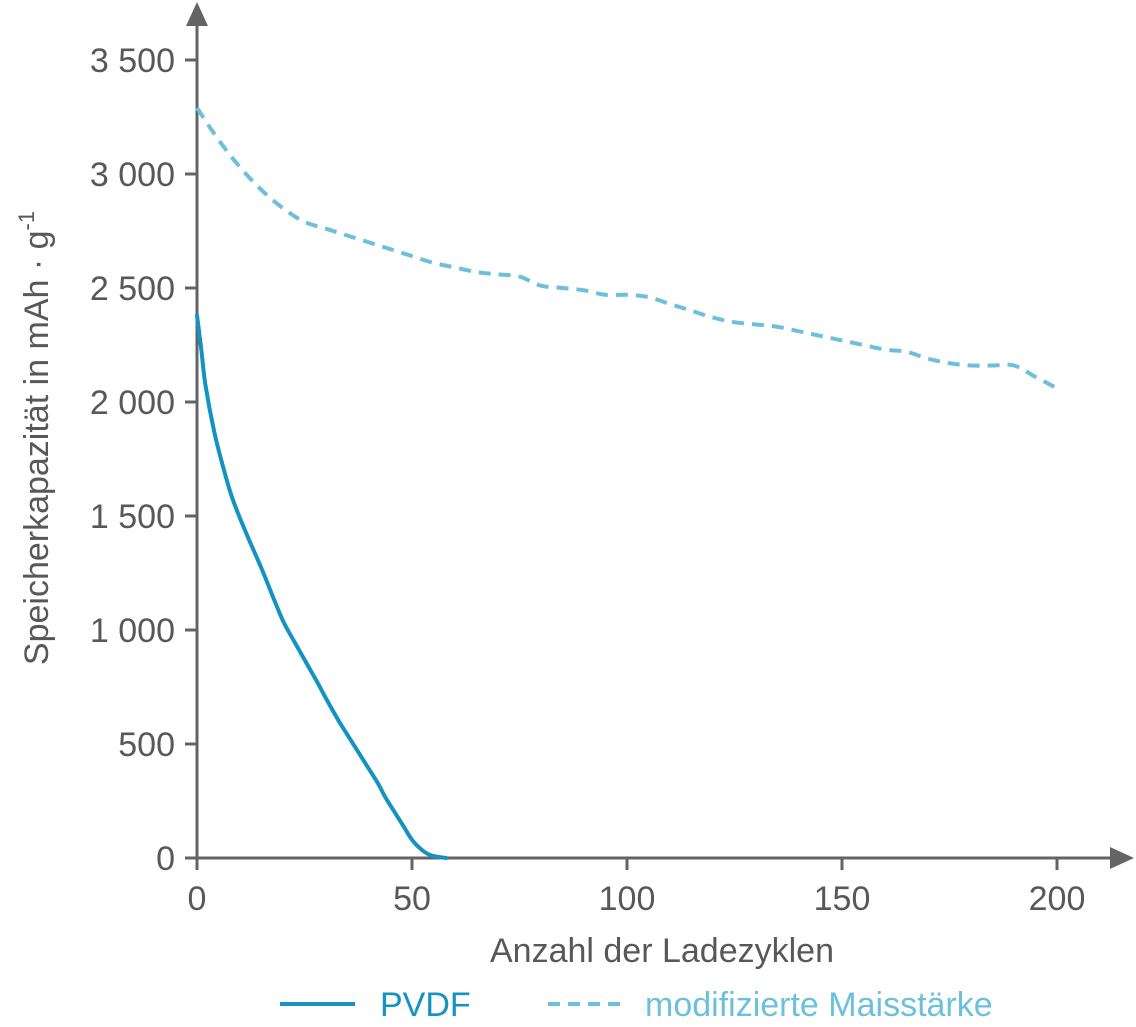  What do you see at coordinates (26, 221) in the screenshot?
I see `y-axis-label-superscript: -1` at bounding box center [26, 221].